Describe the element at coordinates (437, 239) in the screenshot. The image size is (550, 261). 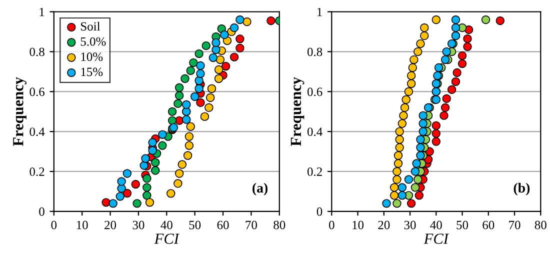
I see `x-axis-title: FCI` at that location.